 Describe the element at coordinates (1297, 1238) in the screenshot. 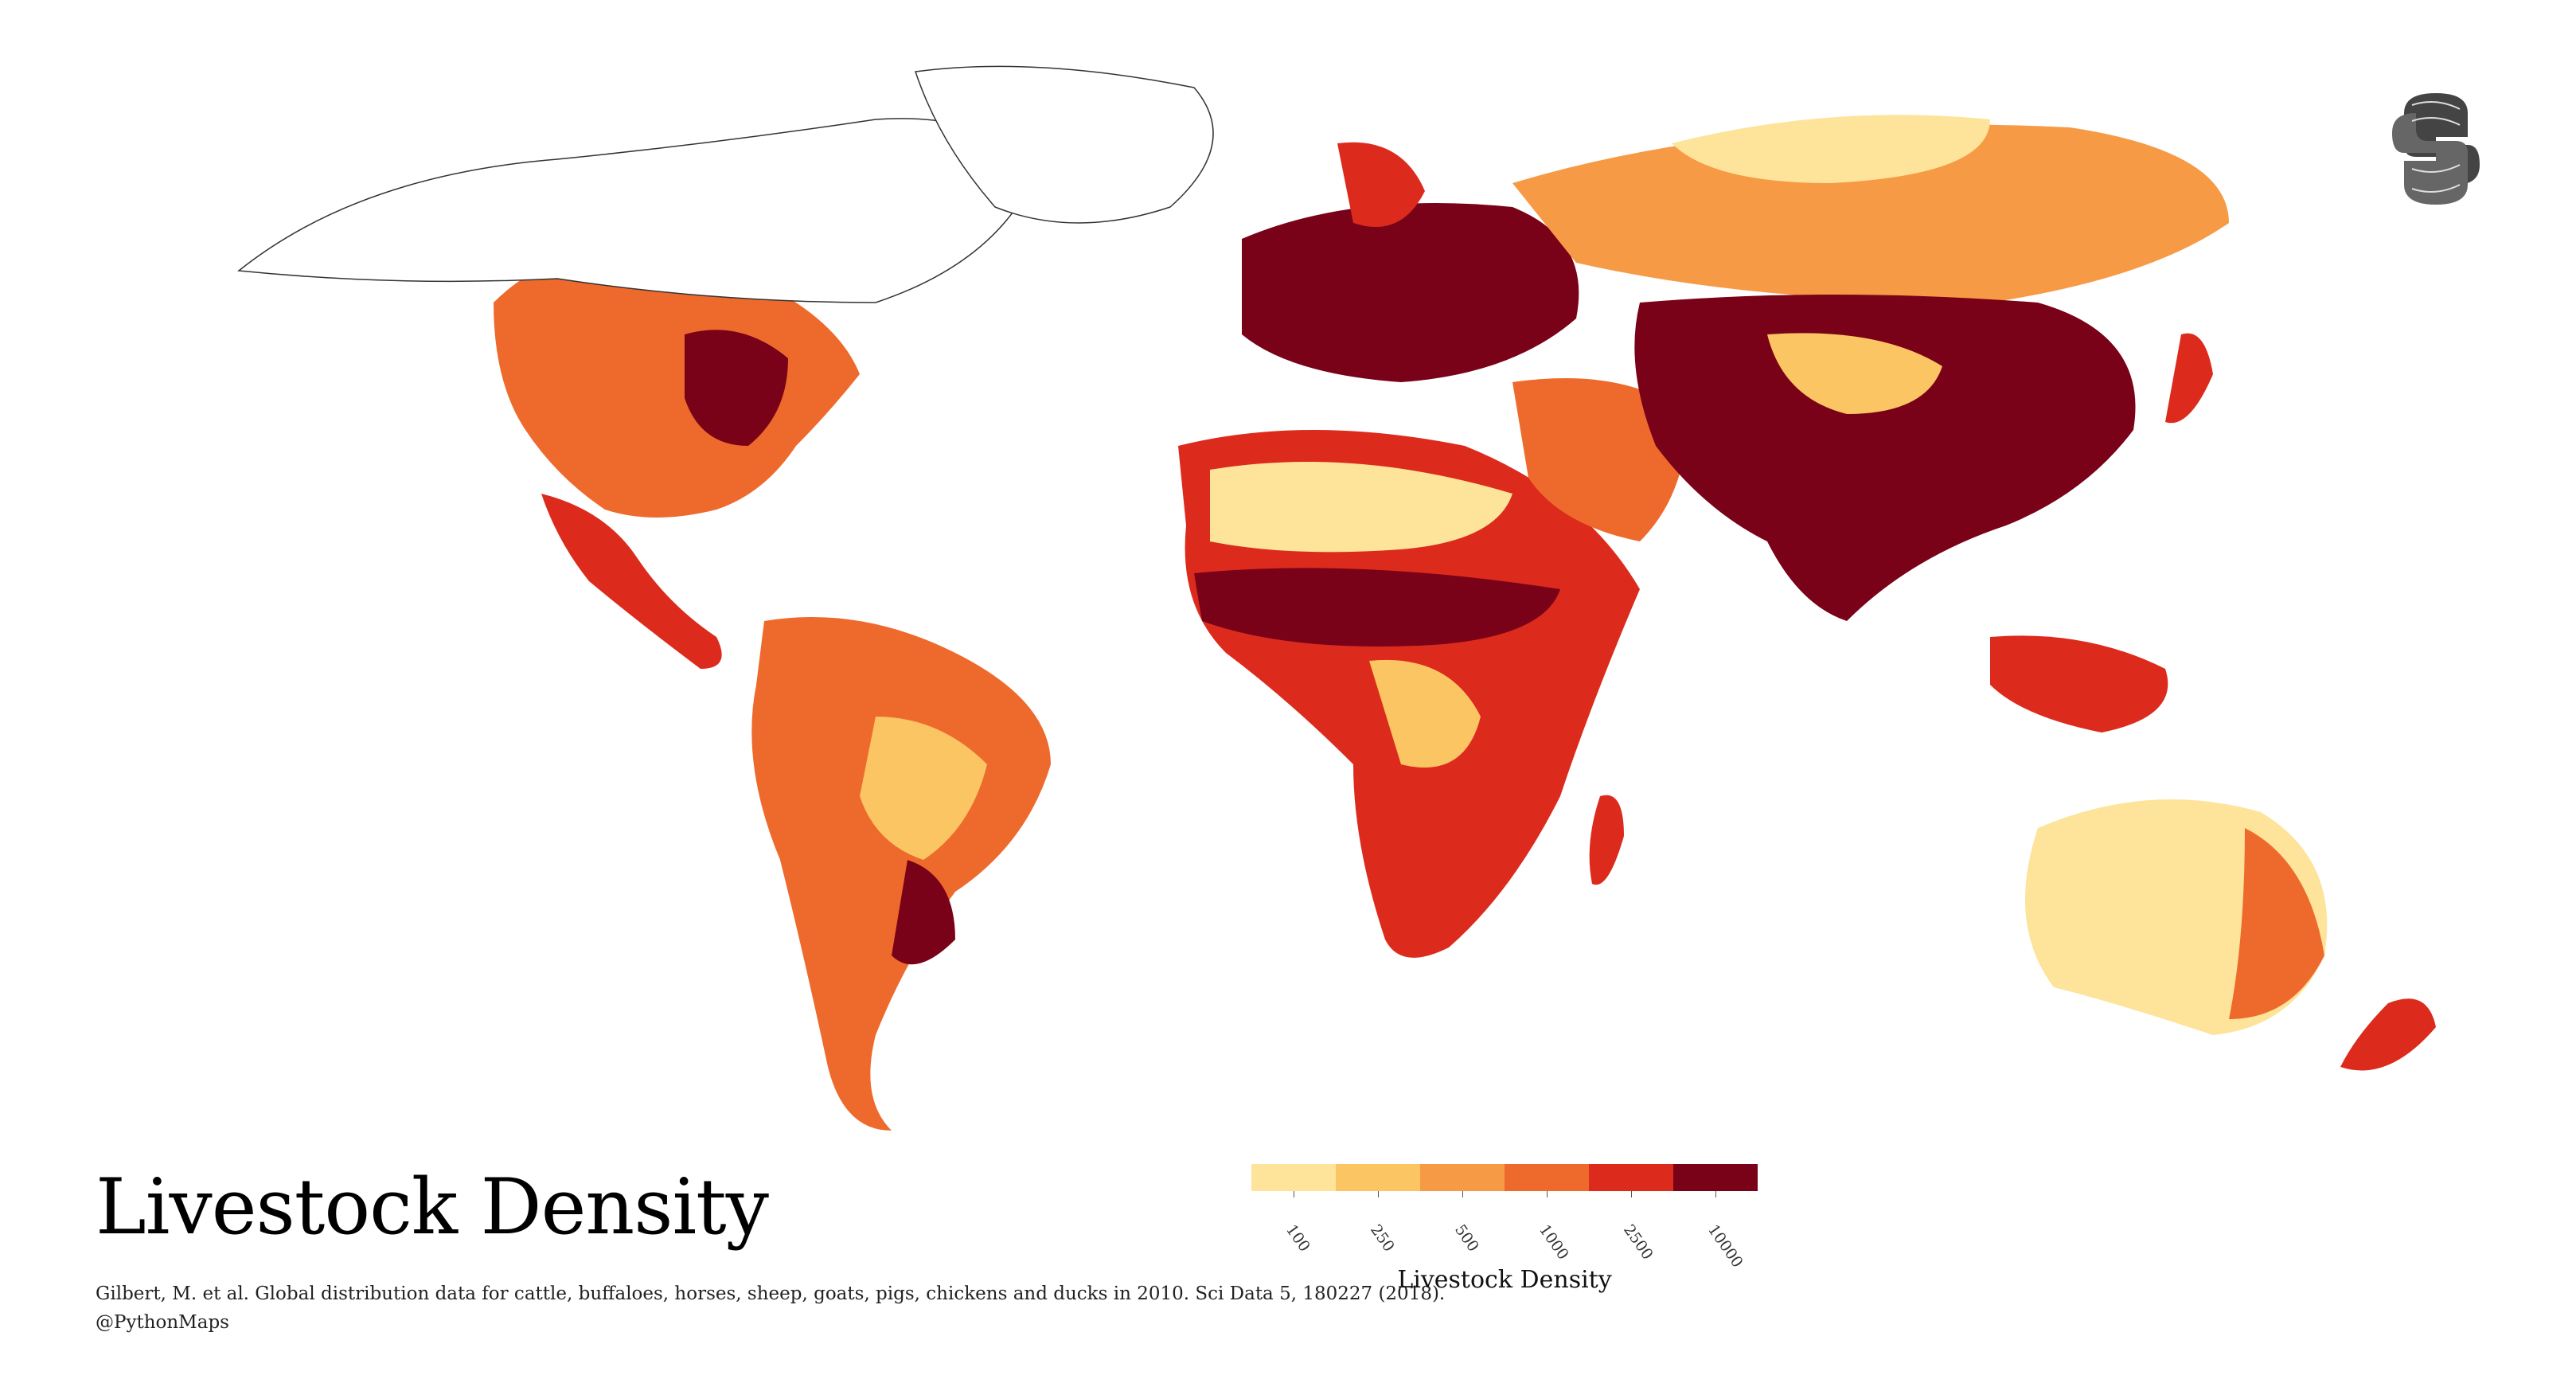

I see `legend-tick-label: 100` at that location.